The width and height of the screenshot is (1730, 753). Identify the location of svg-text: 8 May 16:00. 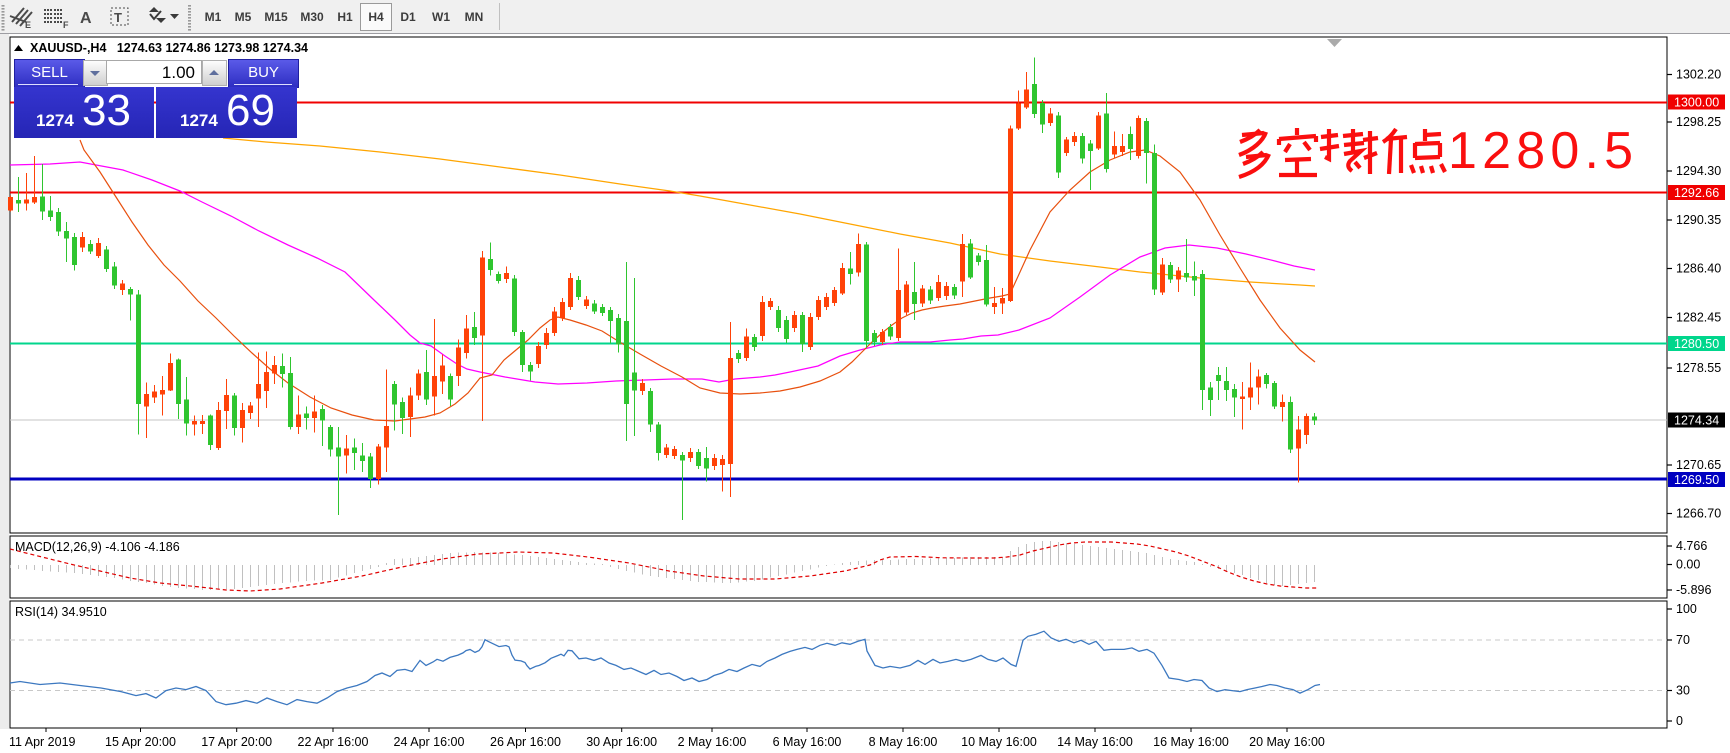
(903, 742).